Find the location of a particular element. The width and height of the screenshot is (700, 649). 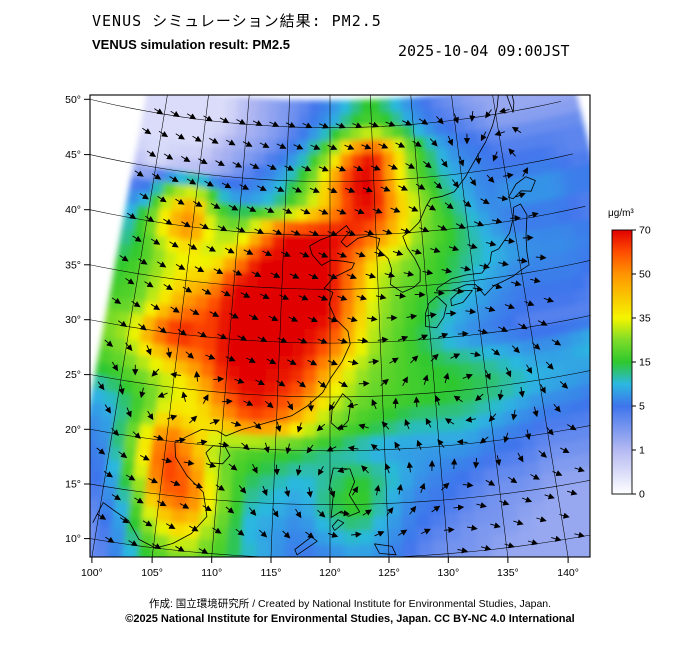

longitude-tick-label: 140° is located at coordinates (568, 573).